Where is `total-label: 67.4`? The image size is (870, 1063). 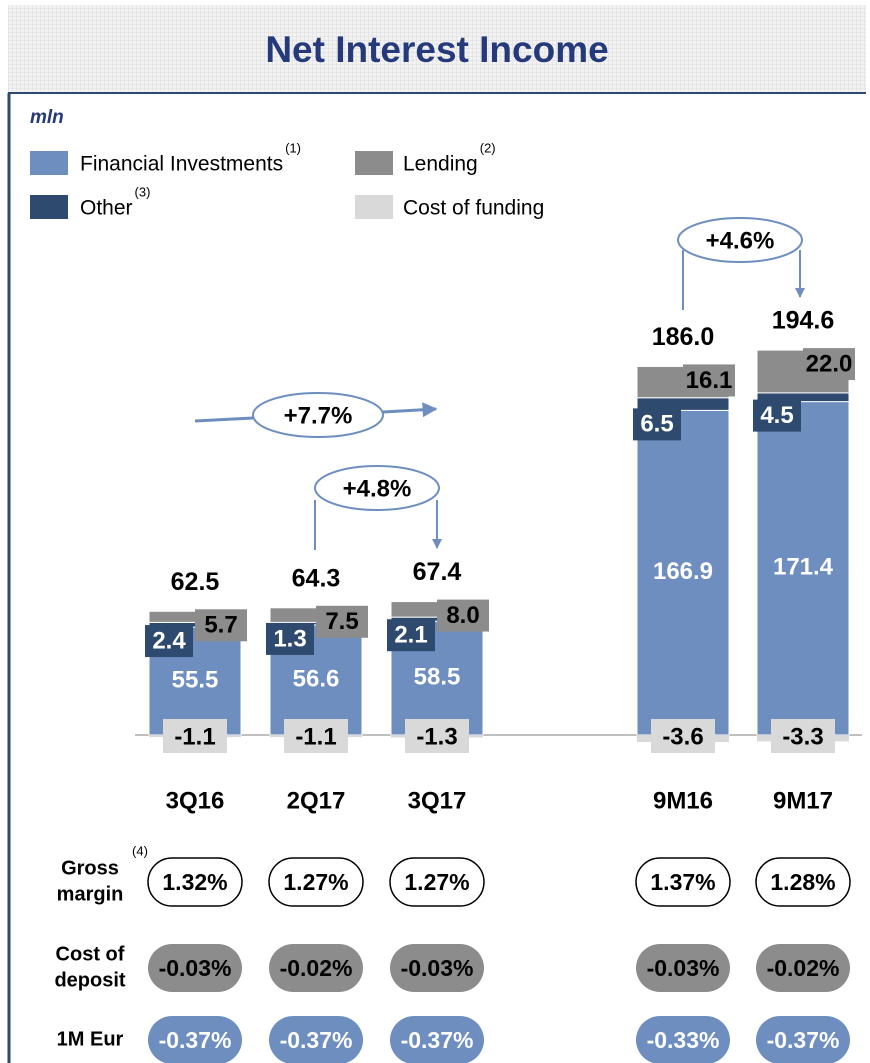 total-label: 67.4 is located at coordinates (437, 572).